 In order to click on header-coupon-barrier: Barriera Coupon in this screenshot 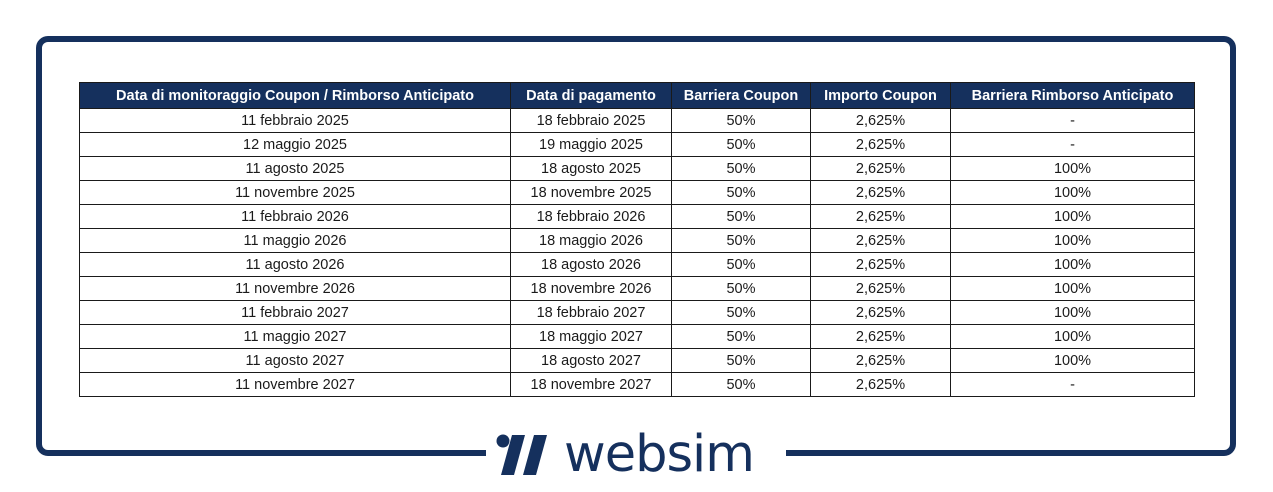, I will do `click(741, 95)`.